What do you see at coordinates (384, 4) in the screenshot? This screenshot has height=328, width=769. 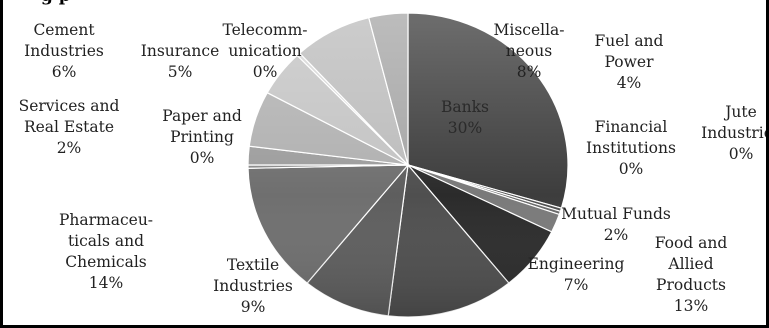 I see `chart-title-partial: g p` at bounding box center [384, 4].